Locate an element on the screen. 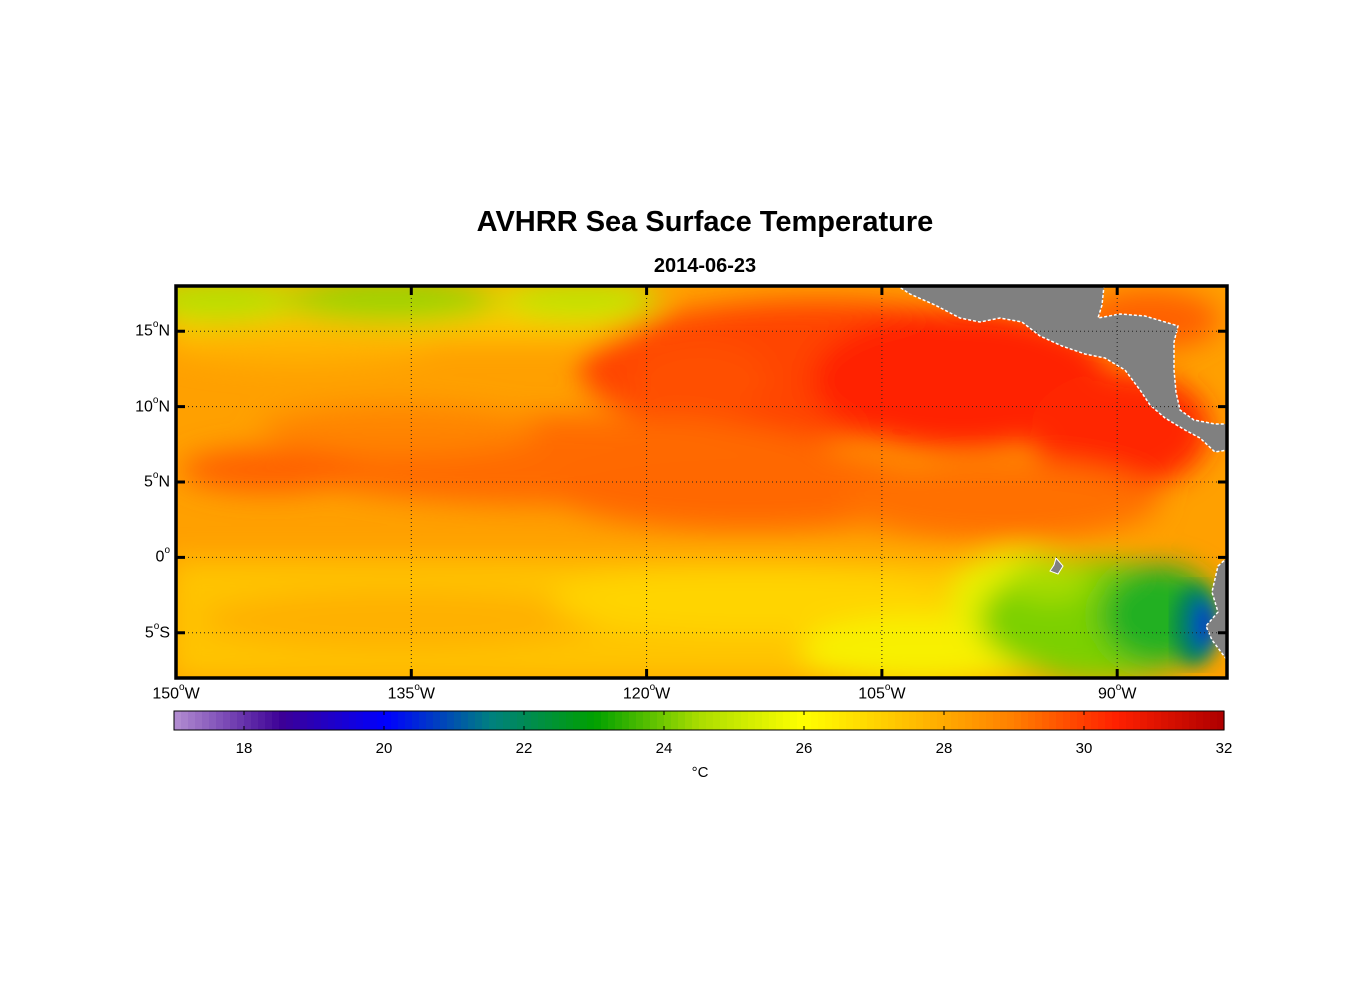 The image size is (1356, 1000). lon-tick-label: 105oW is located at coordinates (882, 692).